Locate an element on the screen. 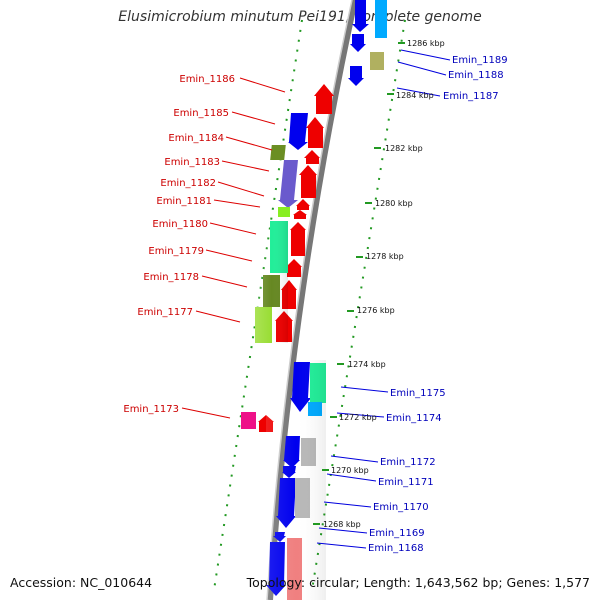  left-ruler is located at coordinates (258, 305).